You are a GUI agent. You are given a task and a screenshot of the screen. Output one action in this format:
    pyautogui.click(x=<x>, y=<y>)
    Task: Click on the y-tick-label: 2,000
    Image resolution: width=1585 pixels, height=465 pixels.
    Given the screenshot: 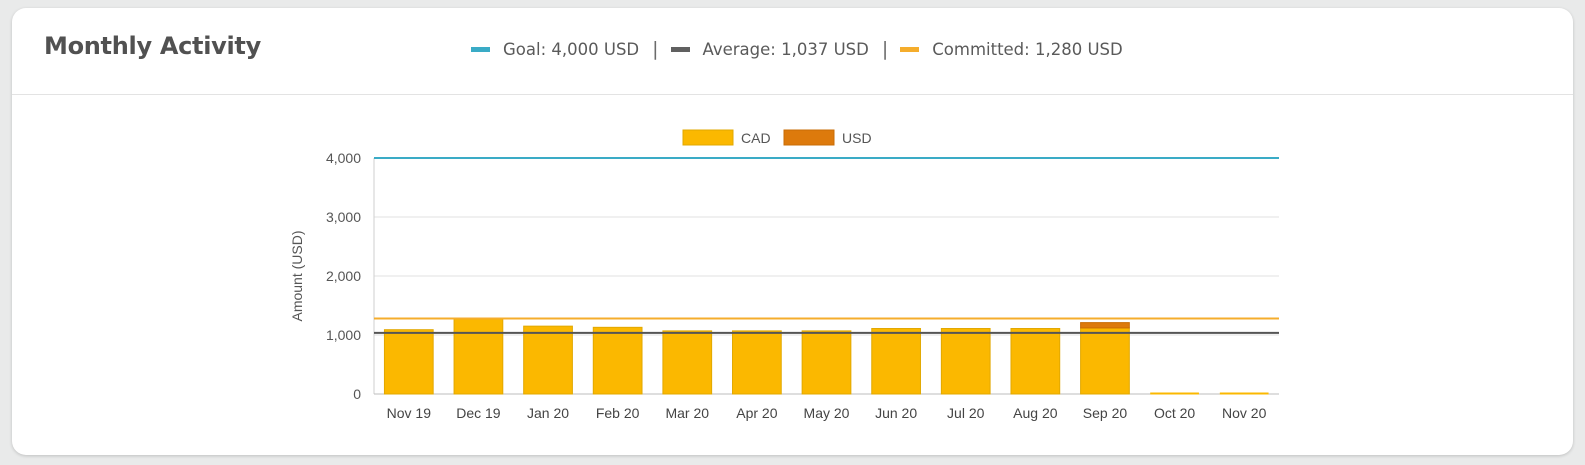 What is the action you would take?
    pyautogui.click(x=343, y=276)
    